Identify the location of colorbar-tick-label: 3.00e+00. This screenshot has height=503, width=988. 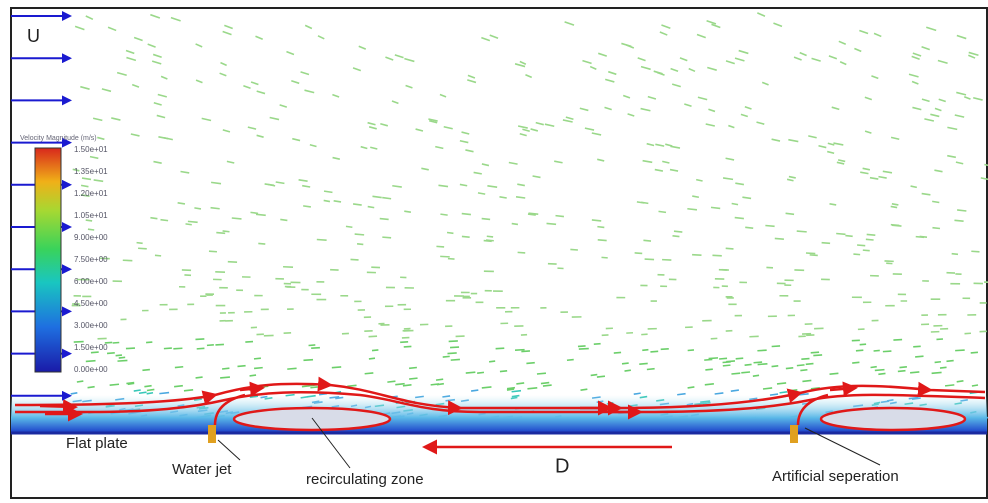
(91, 325).